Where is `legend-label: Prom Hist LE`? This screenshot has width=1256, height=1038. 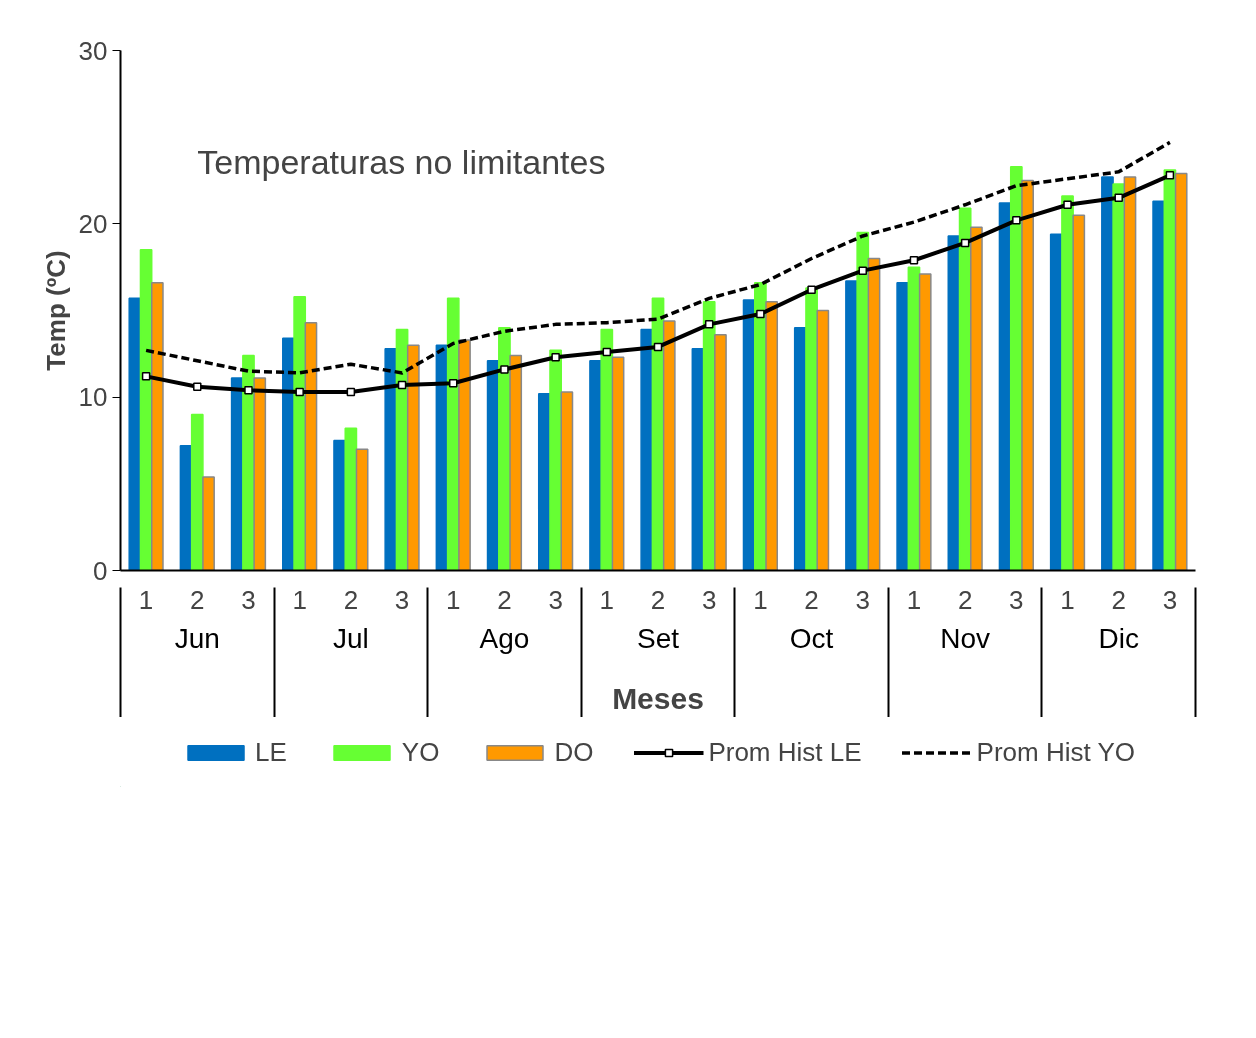 legend-label: Prom Hist LE is located at coordinates (785, 752).